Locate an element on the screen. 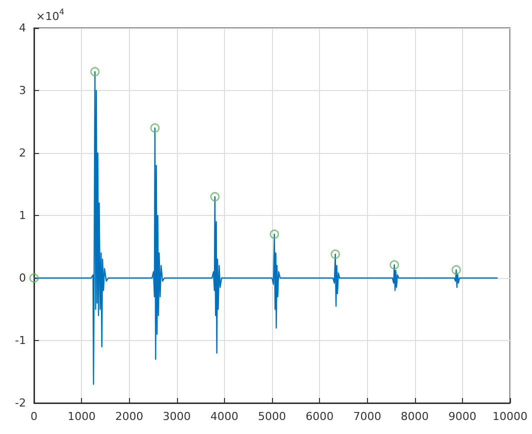 Image resolution: width=532 pixels, height=434 pixels. x-tick-label: 10000 is located at coordinates (510, 416).